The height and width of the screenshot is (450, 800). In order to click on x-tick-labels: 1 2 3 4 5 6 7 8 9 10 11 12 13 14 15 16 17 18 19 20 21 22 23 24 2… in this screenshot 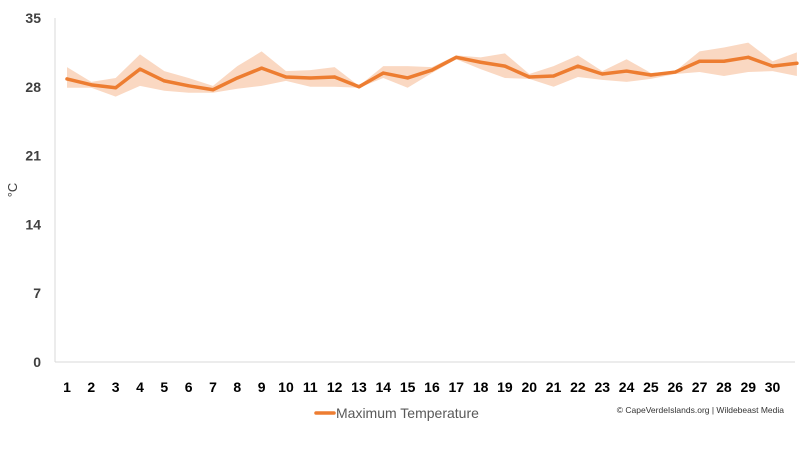, I will do `click(421, 387)`.